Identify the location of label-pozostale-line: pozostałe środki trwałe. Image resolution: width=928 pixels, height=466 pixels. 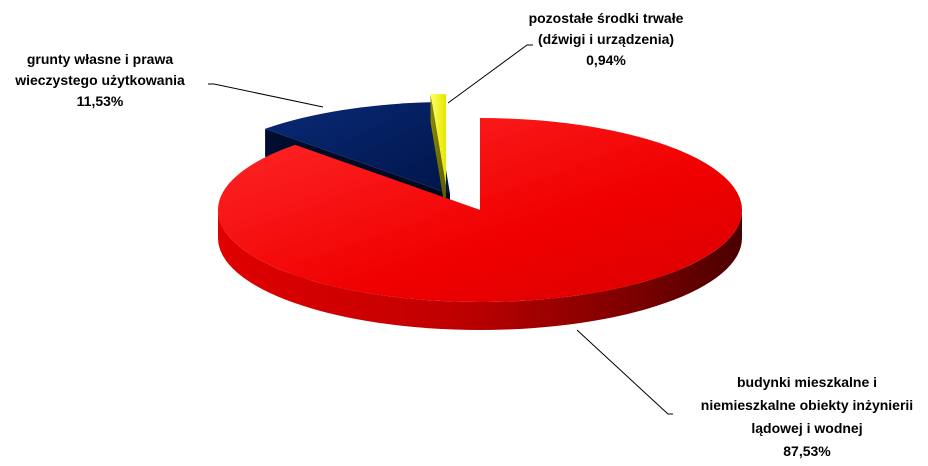
(606, 18).